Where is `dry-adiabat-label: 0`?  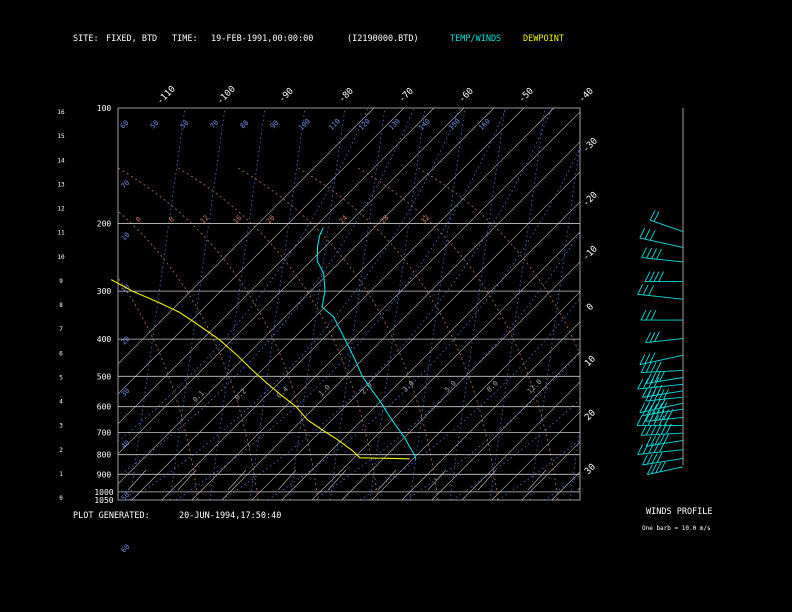
dry-adiabat-label: 0 is located at coordinates (138, 219).